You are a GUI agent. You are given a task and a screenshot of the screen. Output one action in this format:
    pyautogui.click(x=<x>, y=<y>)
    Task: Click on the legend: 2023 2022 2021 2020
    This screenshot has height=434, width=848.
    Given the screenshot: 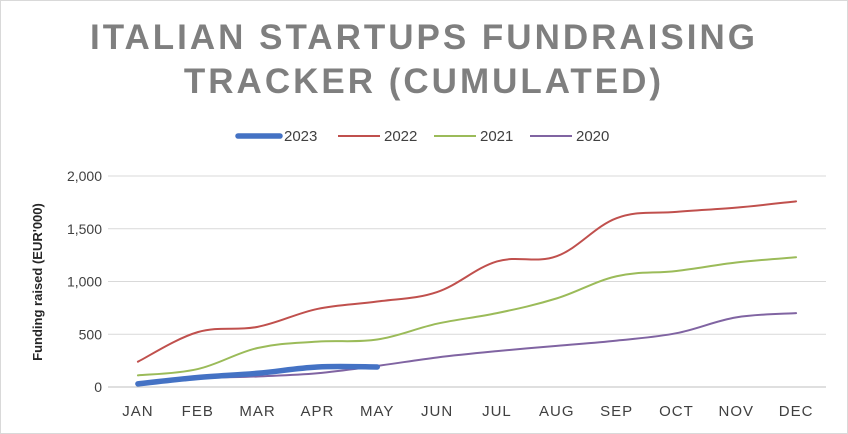 What is the action you would take?
    pyautogui.click(x=422, y=136)
    